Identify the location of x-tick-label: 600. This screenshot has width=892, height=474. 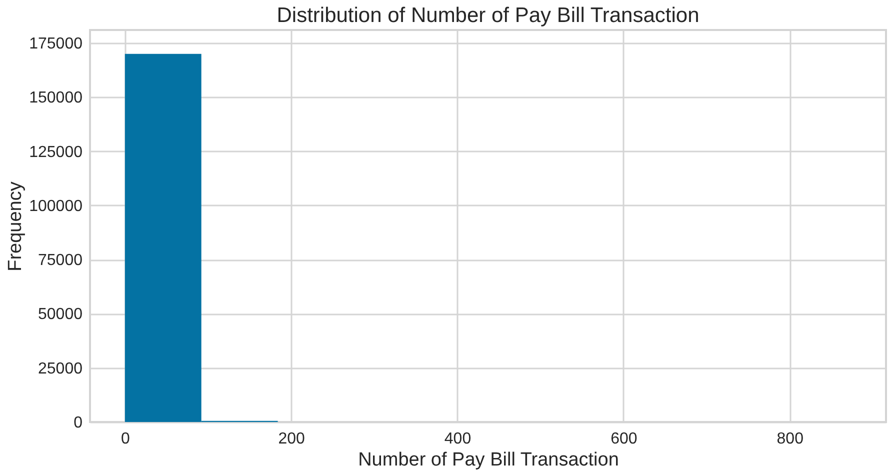
(624, 439).